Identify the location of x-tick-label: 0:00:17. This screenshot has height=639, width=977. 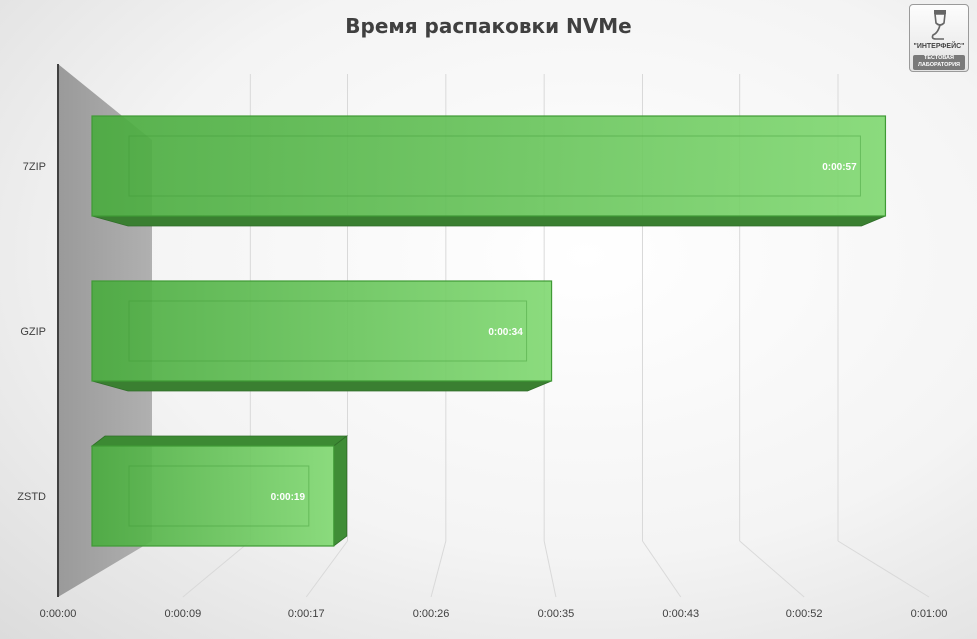
(306, 614).